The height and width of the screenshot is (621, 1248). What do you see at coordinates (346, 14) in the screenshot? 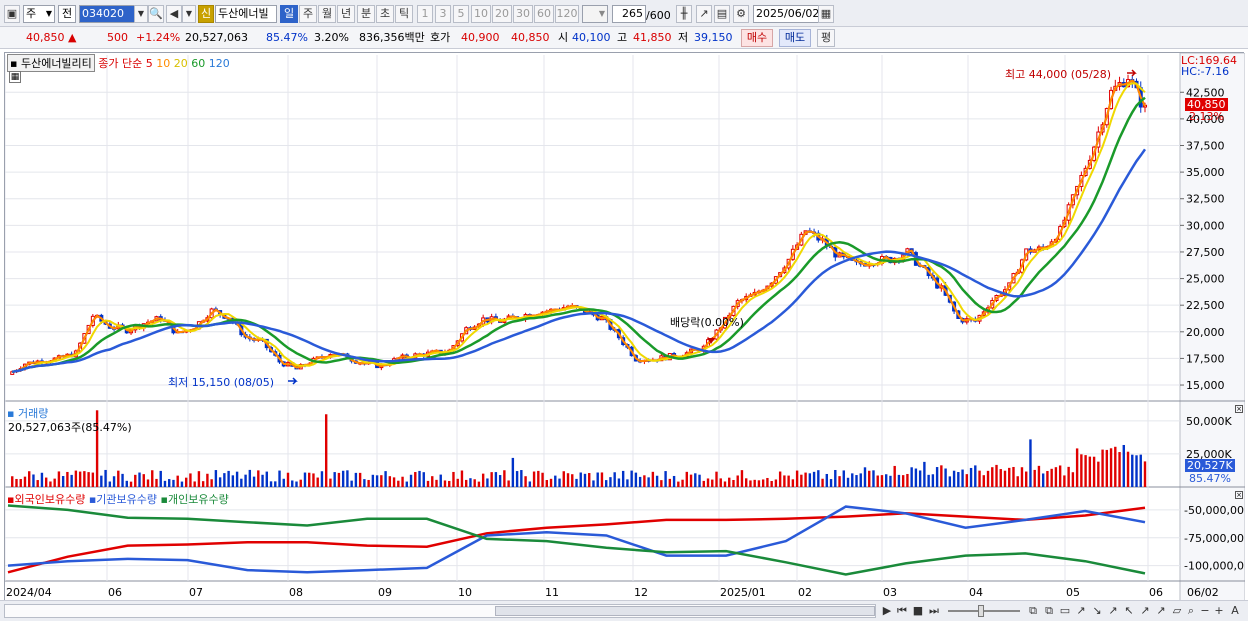
I see `period-year-tab: 년` at bounding box center [346, 14].